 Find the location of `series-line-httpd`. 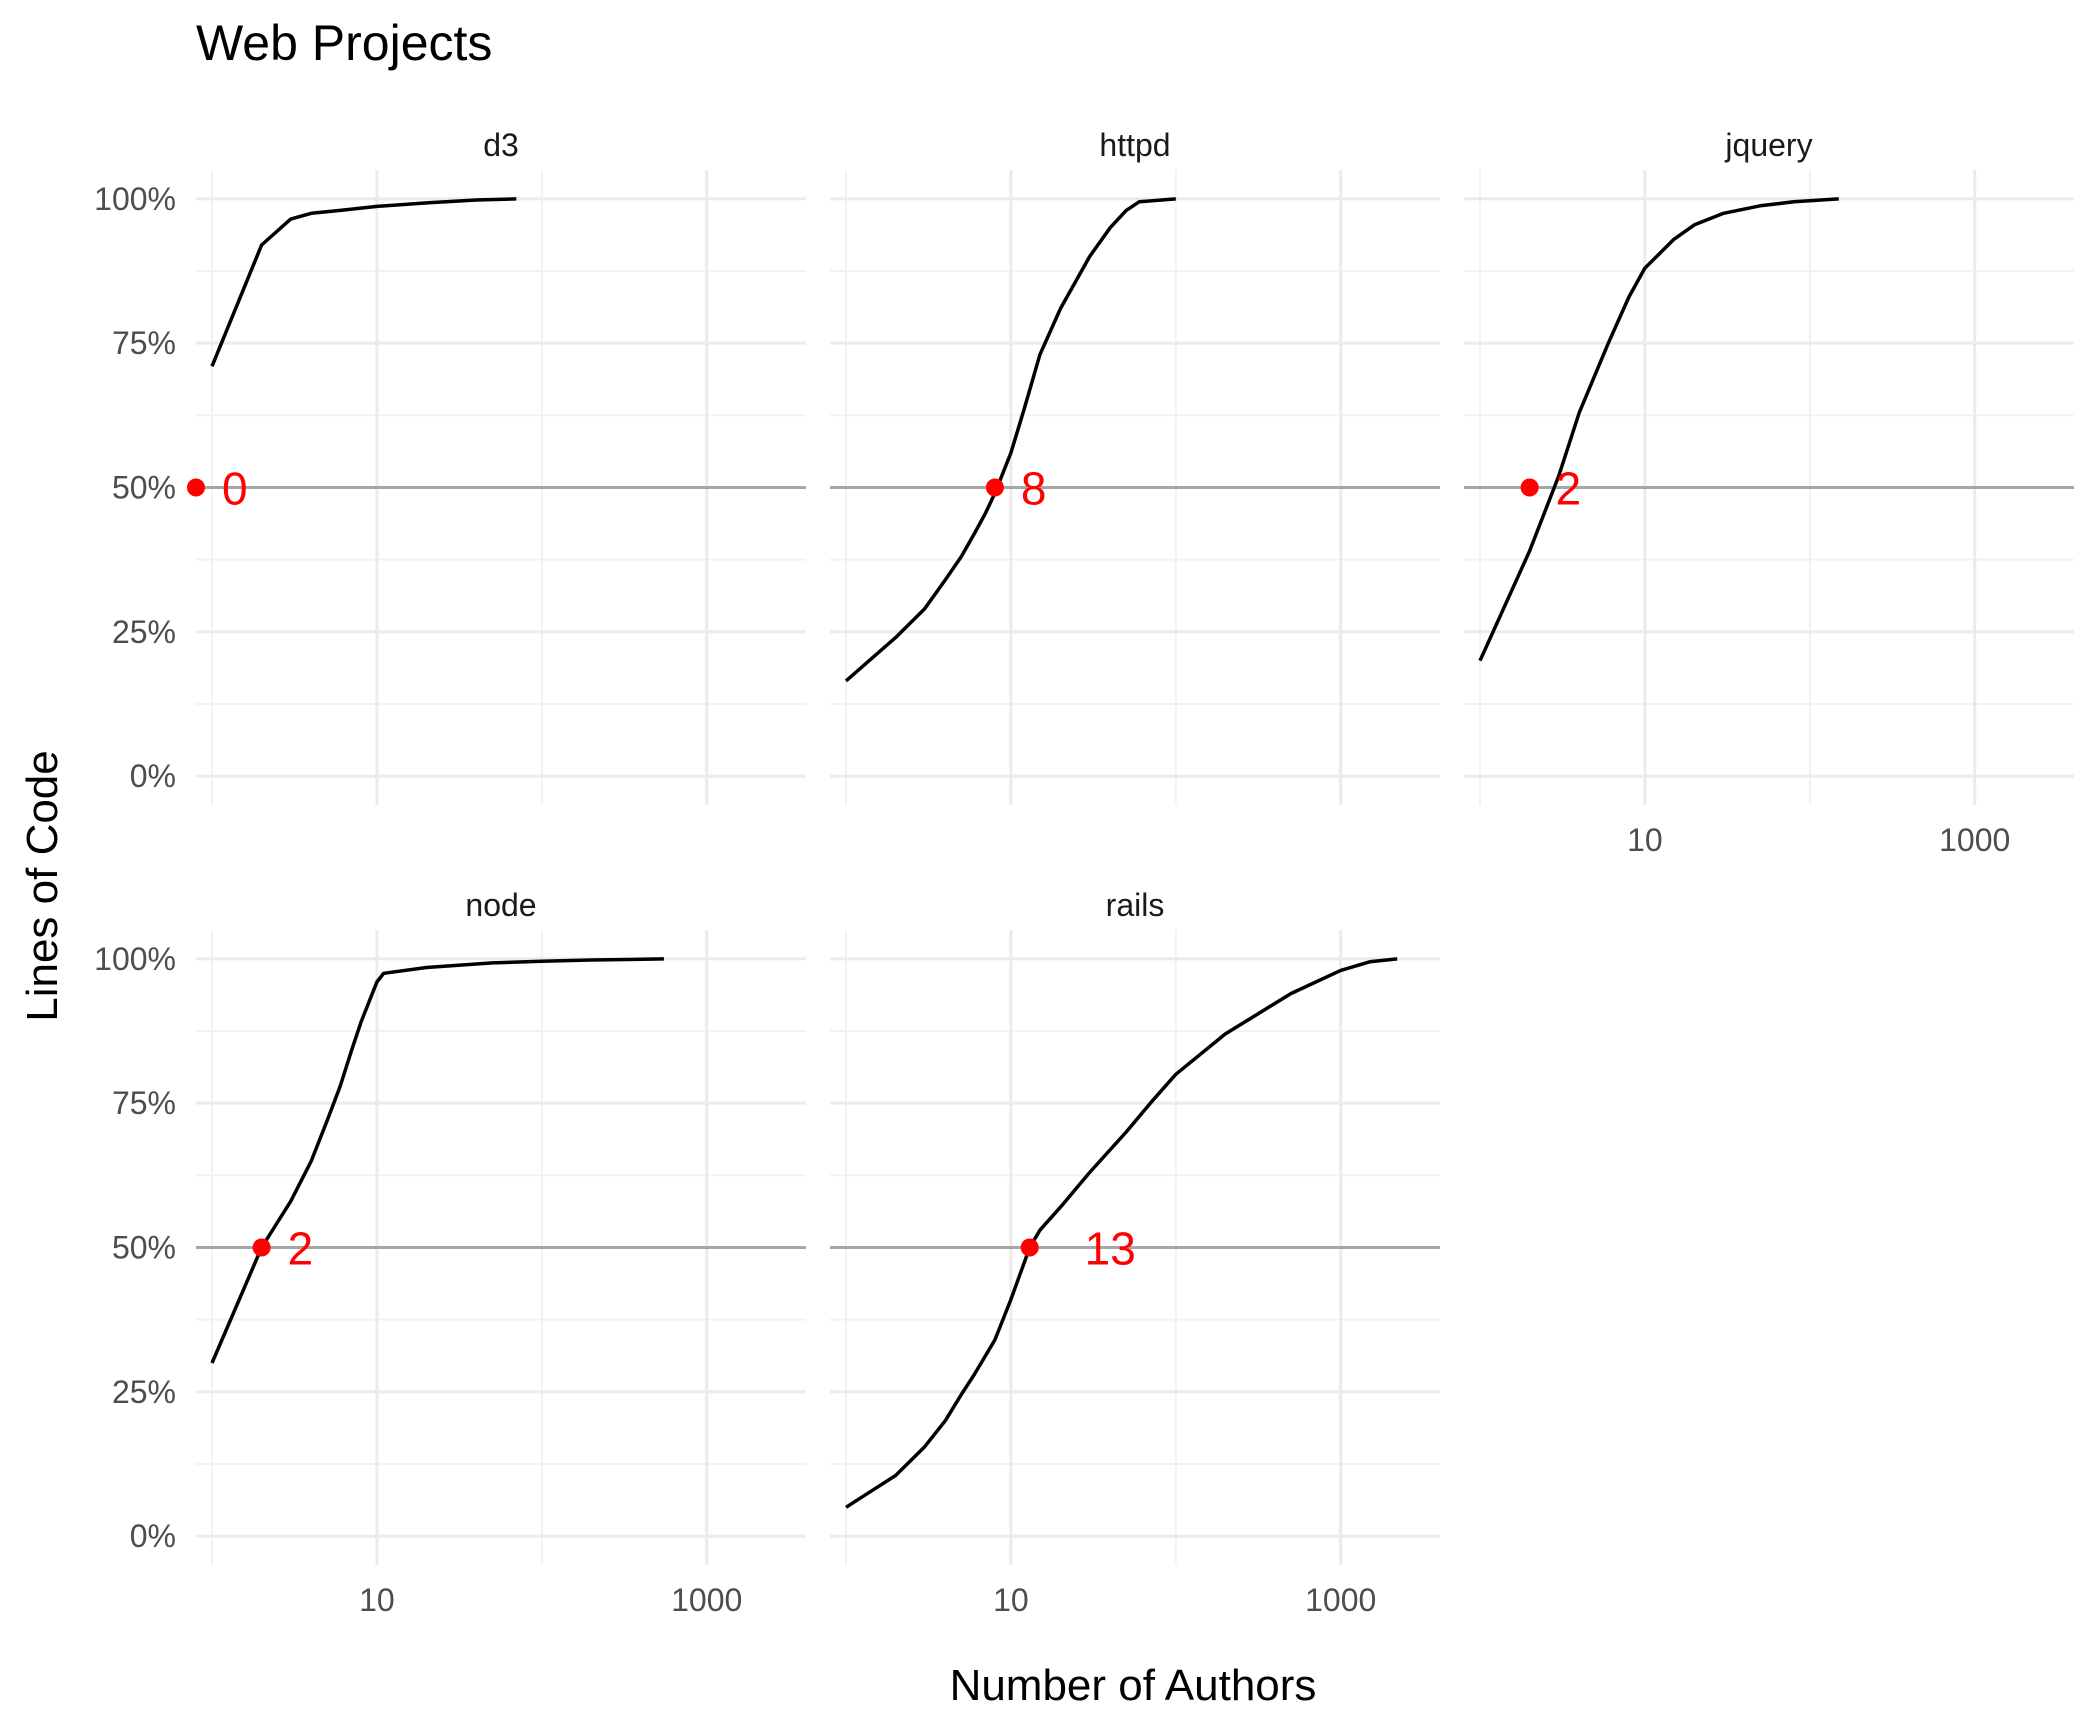

series-line-httpd is located at coordinates (1010, 440).